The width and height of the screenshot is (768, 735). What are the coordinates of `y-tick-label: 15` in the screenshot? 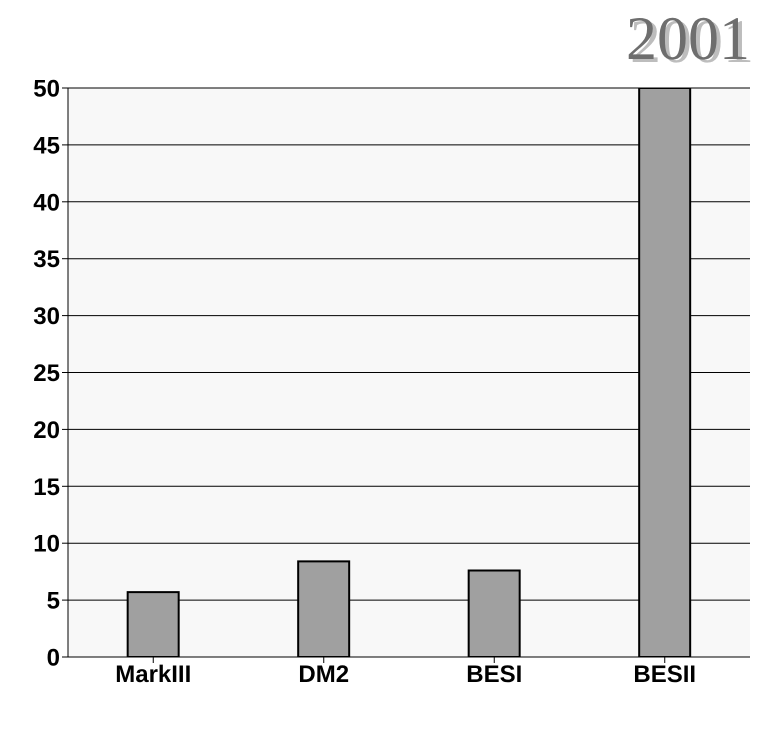 It's located at (46, 487).